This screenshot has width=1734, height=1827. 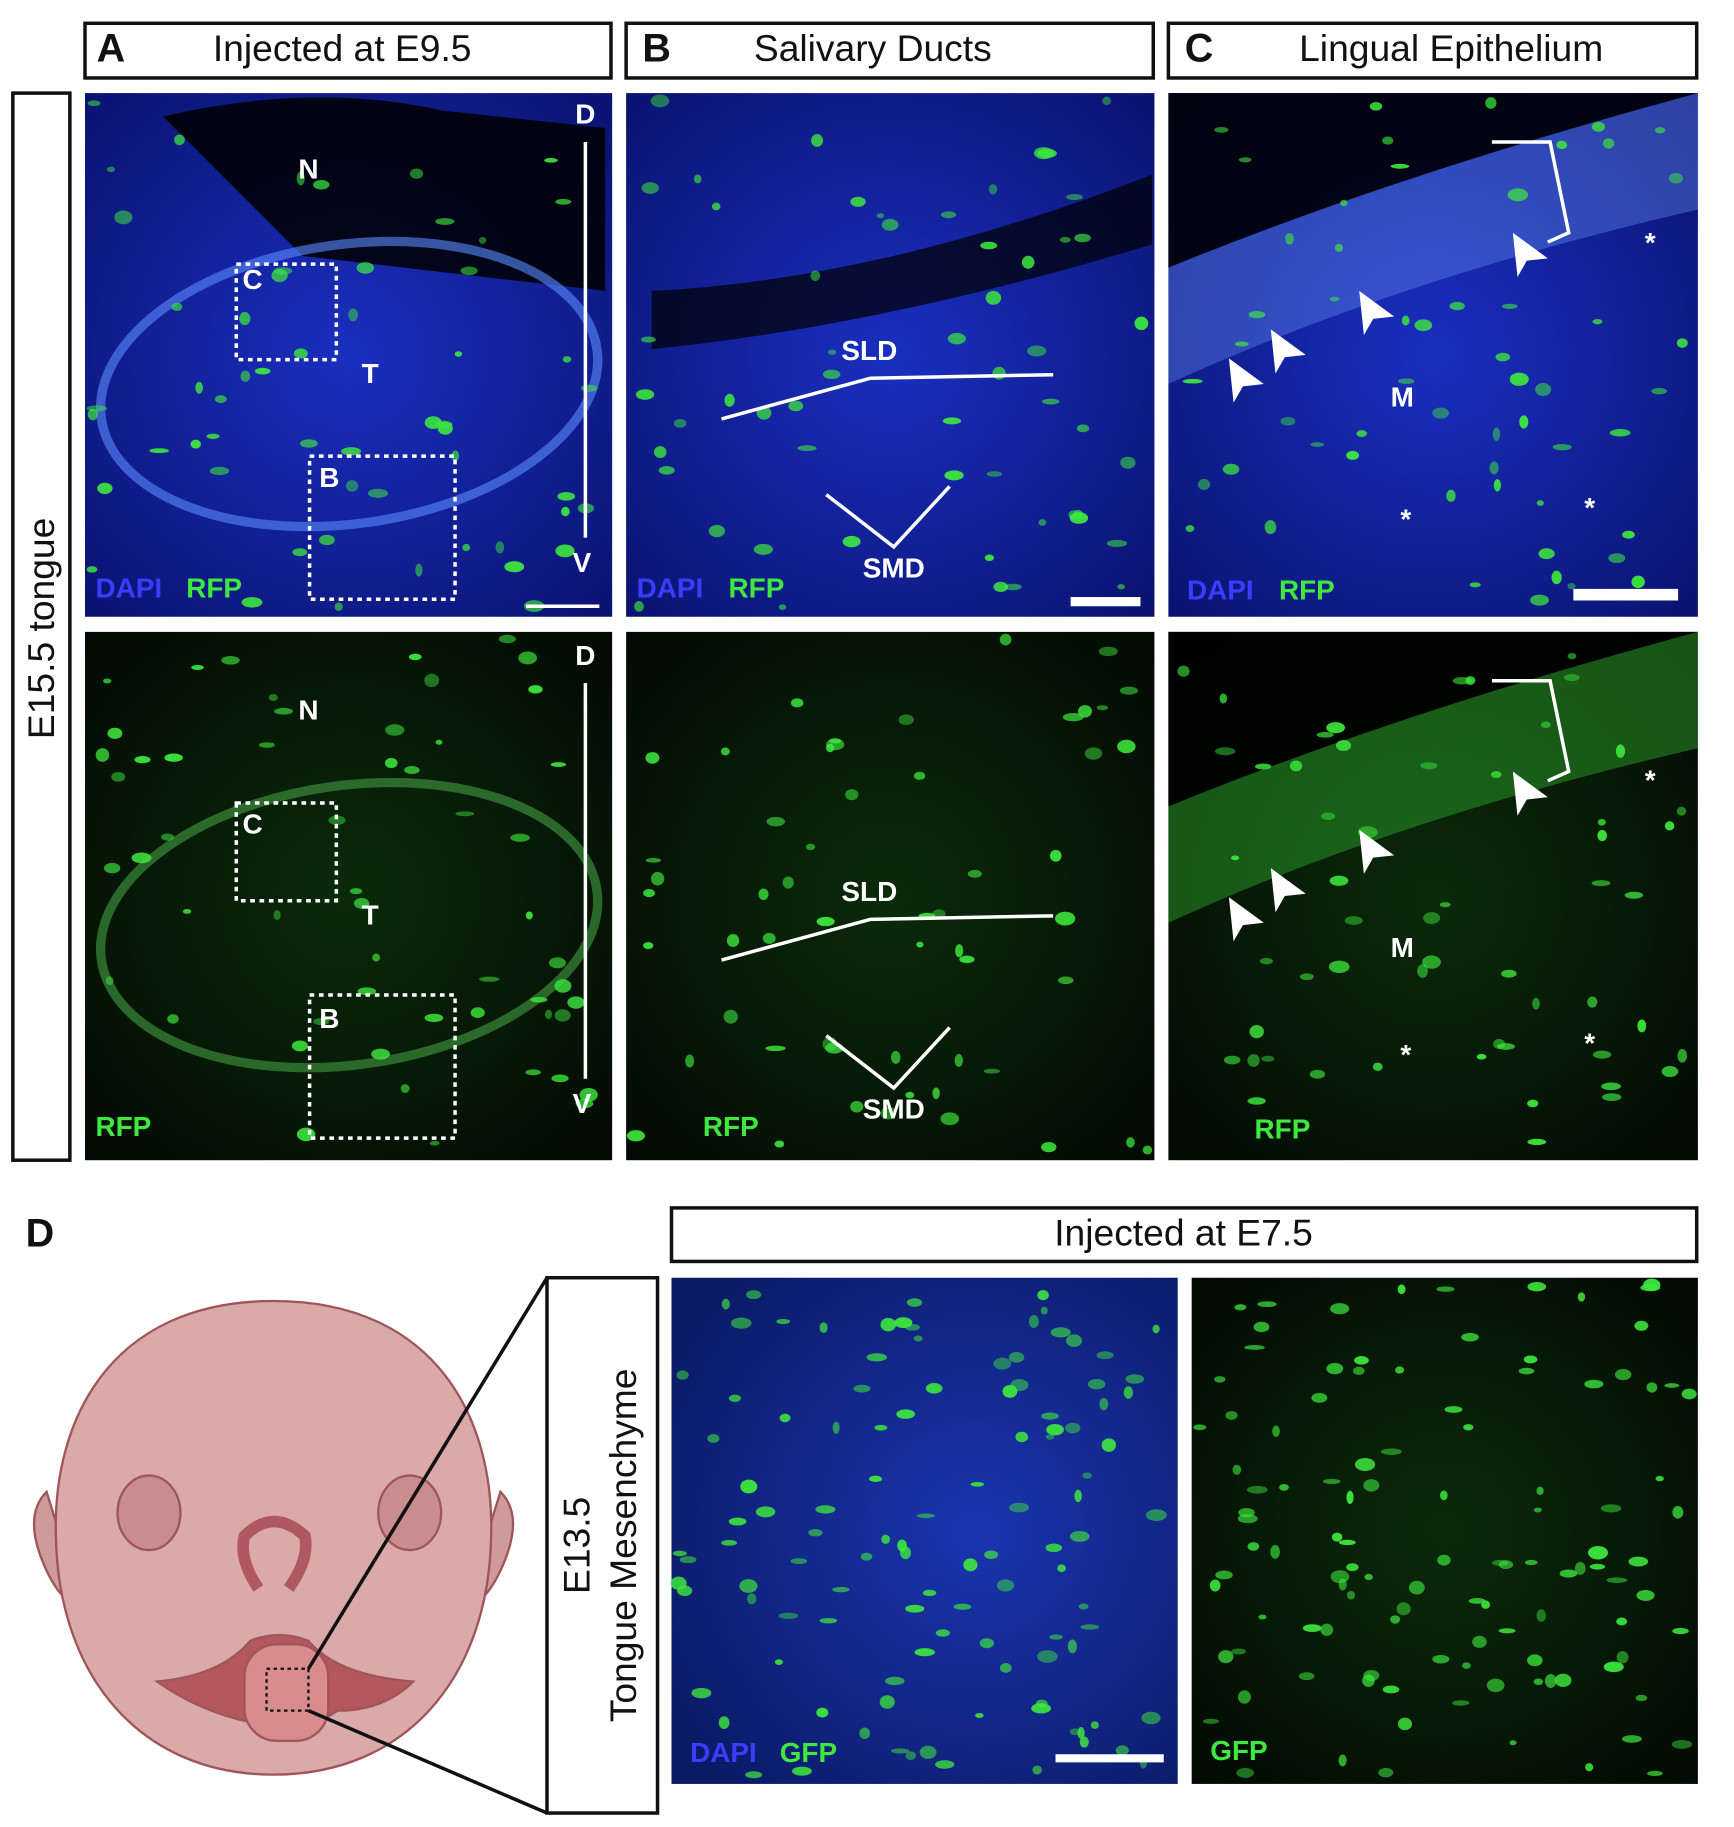 I want to click on lumen, so click(x=1433, y=180).